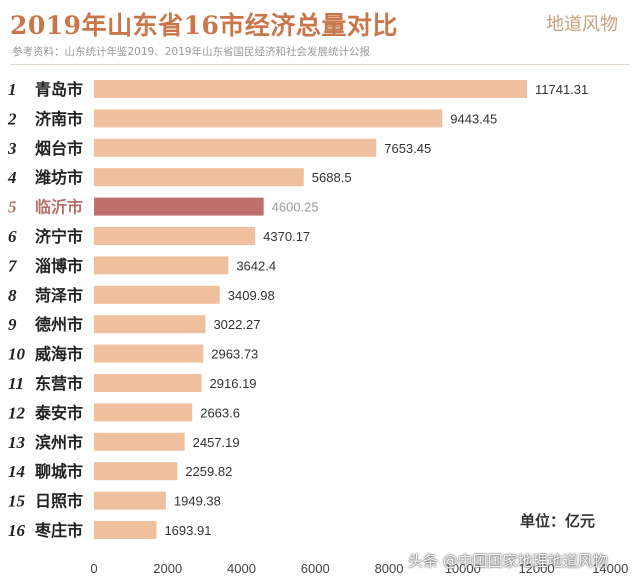 The height and width of the screenshot is (581, 640). I want to click on value-label: 1949.38, so click(197, 501).